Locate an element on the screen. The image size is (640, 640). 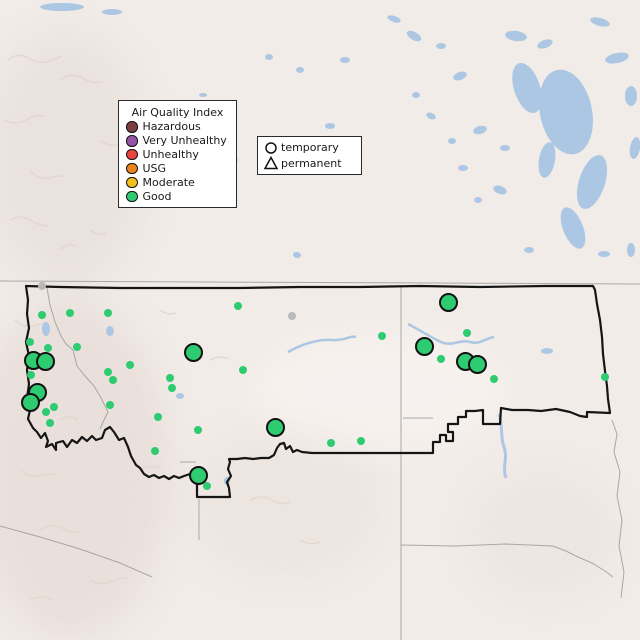
legend-item-very-unhealthy: Very Unhealthy is located at coordinates (177, 141).